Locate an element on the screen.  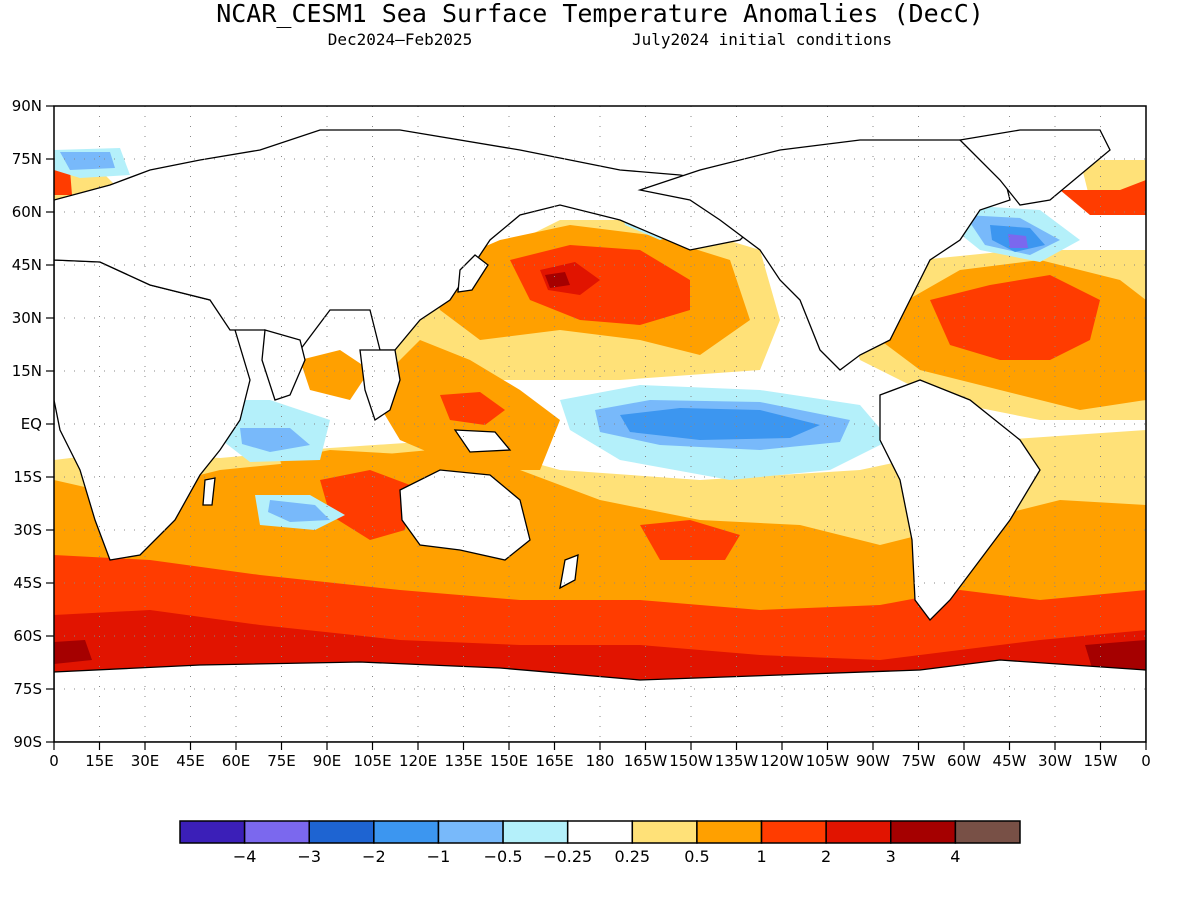
colorbar-label: 0.25 is located at coordinates (632, 856).